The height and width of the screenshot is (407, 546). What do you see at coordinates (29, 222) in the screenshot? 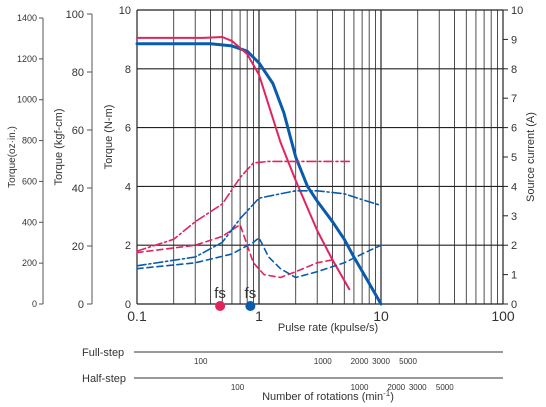
I see `y-tick-label-oz-in: 400` at bounding box center [29, 222].